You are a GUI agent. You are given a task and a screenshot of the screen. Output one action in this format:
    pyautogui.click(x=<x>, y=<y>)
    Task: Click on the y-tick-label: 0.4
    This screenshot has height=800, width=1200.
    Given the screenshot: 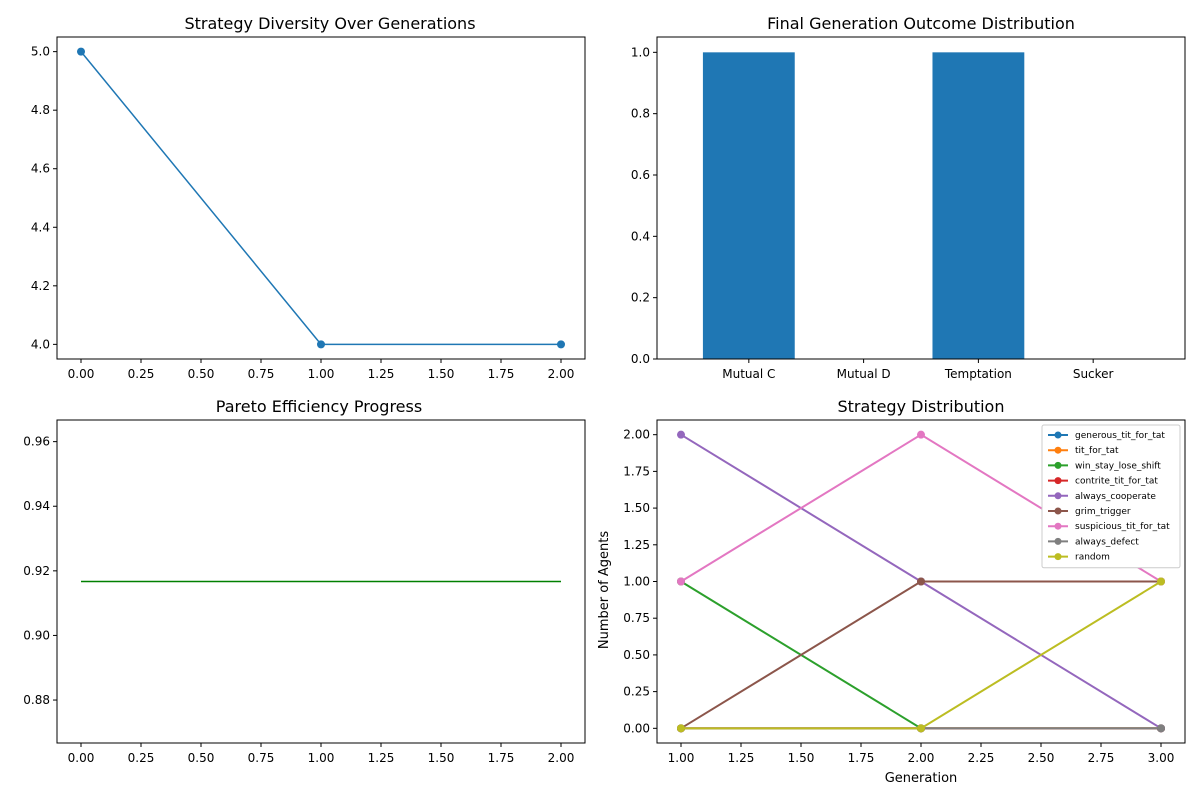 What is the action you would take?
    pyautogui.click(x=640, y=236)
    